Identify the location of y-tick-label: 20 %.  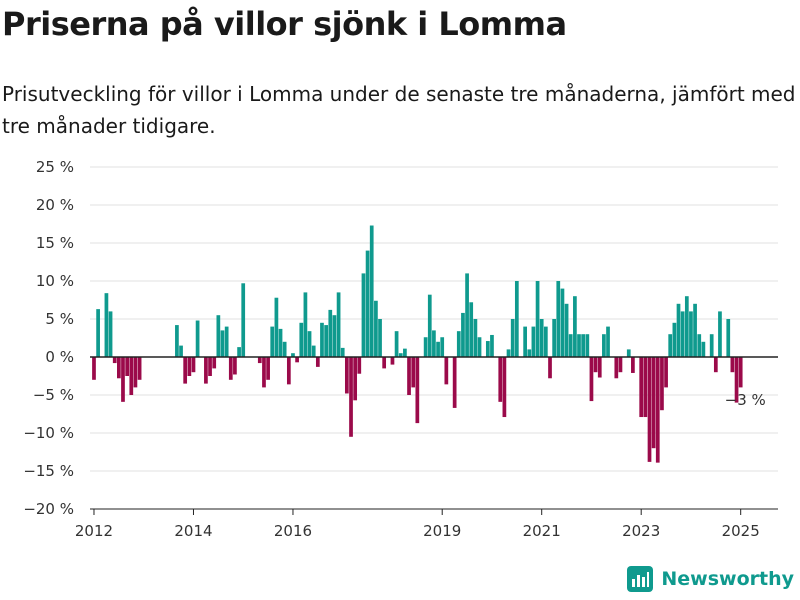
(55, 205).